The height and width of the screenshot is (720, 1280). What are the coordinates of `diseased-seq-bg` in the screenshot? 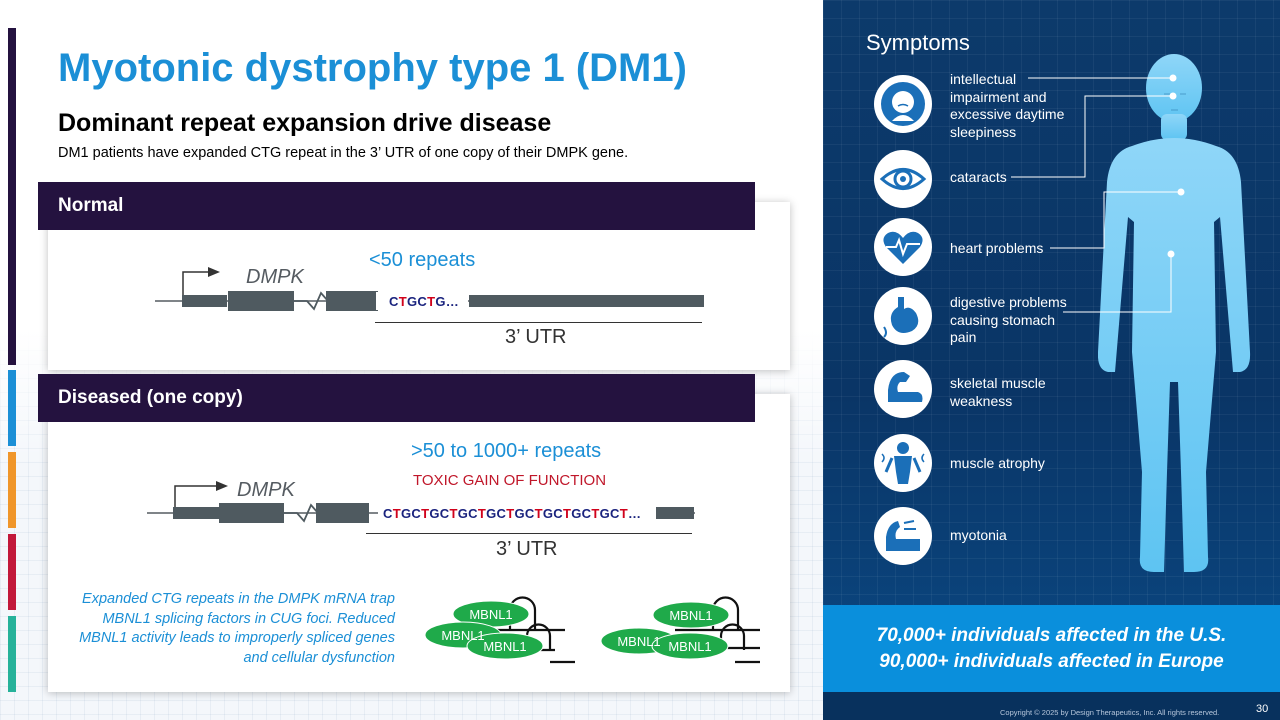 It's located at (517, 513).